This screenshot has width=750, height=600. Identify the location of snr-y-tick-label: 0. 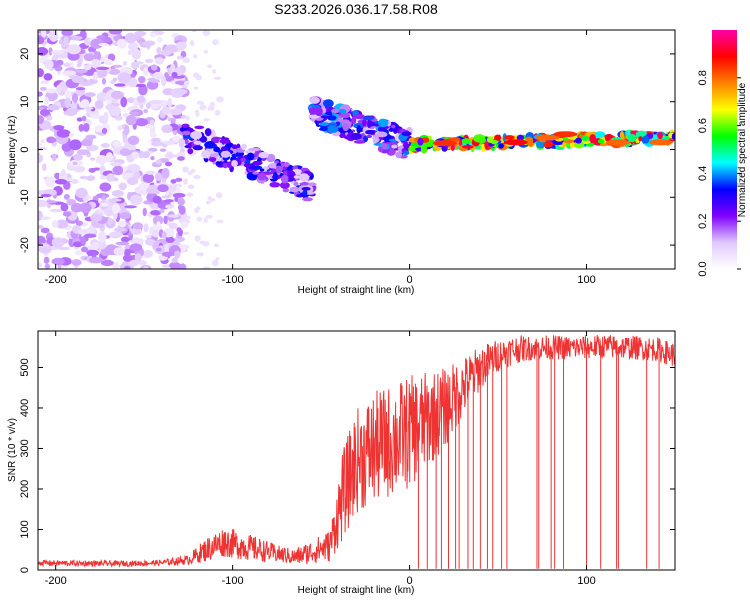
(25, 570).